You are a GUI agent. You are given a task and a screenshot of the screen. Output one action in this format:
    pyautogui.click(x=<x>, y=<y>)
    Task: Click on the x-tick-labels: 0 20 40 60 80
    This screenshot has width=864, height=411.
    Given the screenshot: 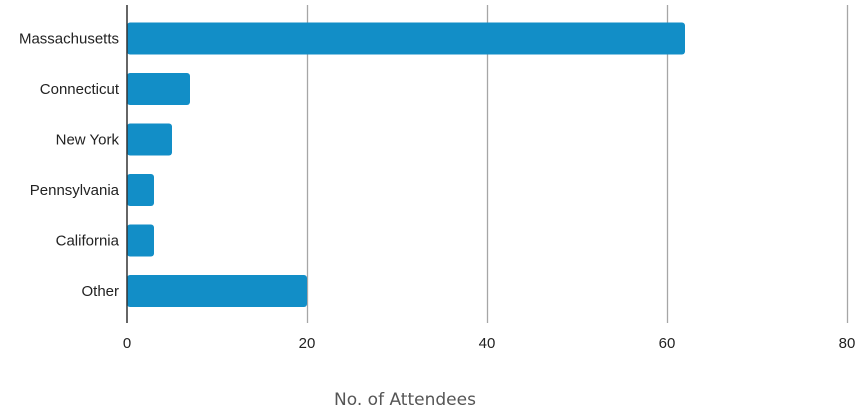 What is the action you would take?
    pyautogui.click(x=489, y=343)
    